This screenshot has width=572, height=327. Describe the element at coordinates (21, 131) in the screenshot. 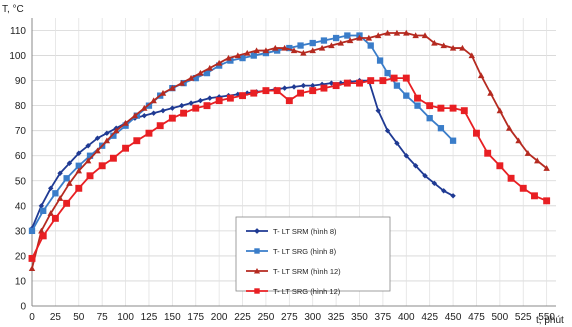

I see `y-tick-label: 70` at that location.